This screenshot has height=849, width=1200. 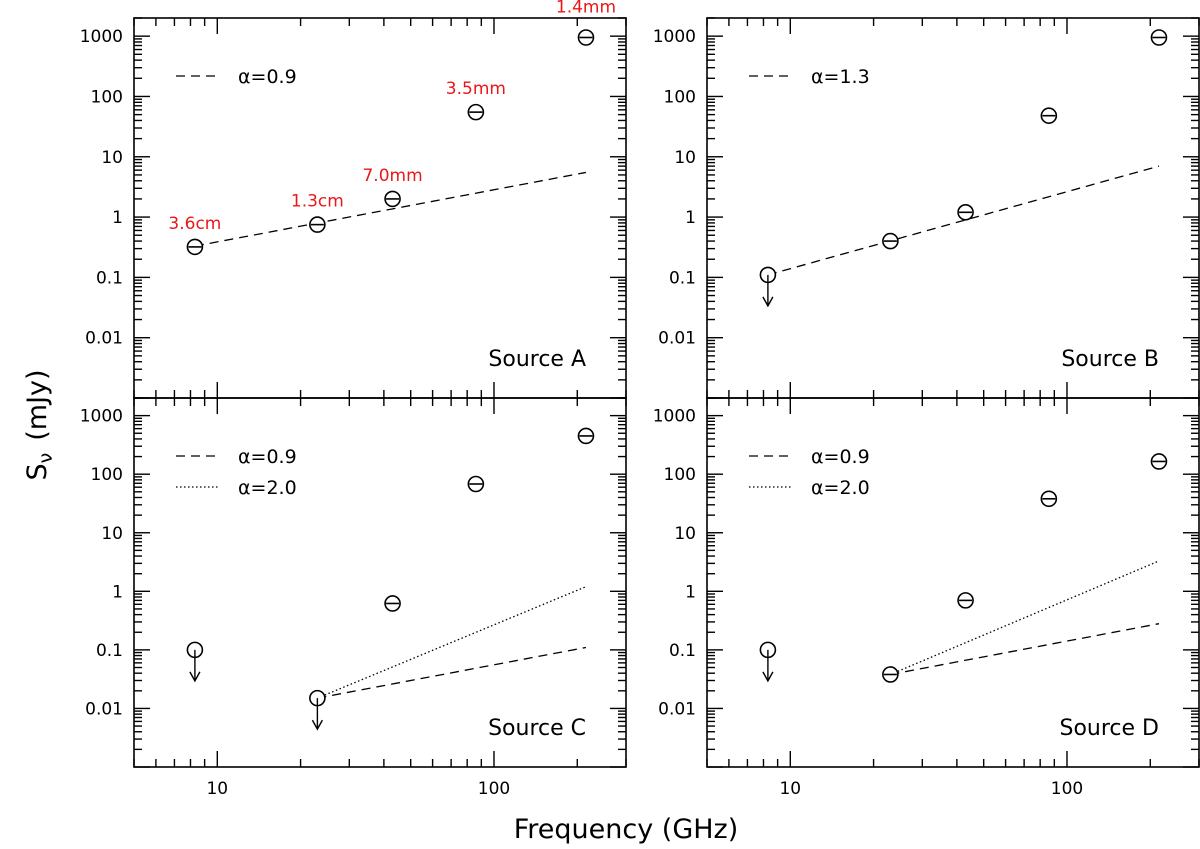 I want to click on panel-label: Source A, so click(x=537, y=359).